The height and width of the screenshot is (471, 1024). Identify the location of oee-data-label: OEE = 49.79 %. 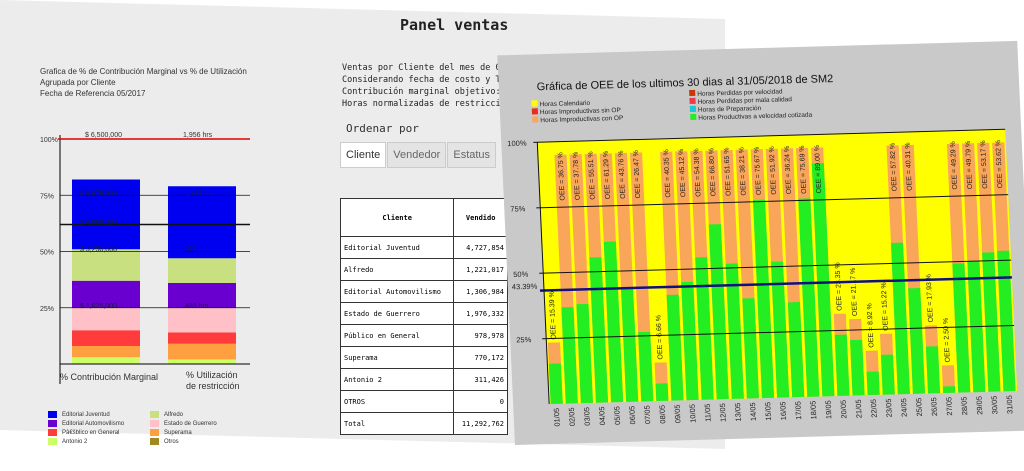
(969, 165).